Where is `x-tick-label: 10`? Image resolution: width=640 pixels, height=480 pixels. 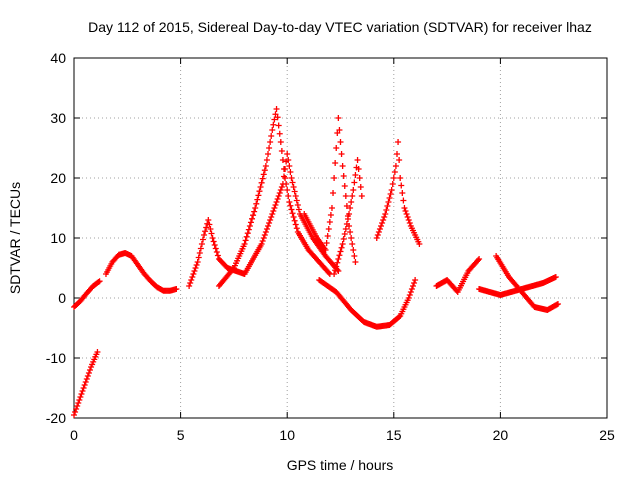 x-tick-label: 10 is located at coordinates (287, 435).